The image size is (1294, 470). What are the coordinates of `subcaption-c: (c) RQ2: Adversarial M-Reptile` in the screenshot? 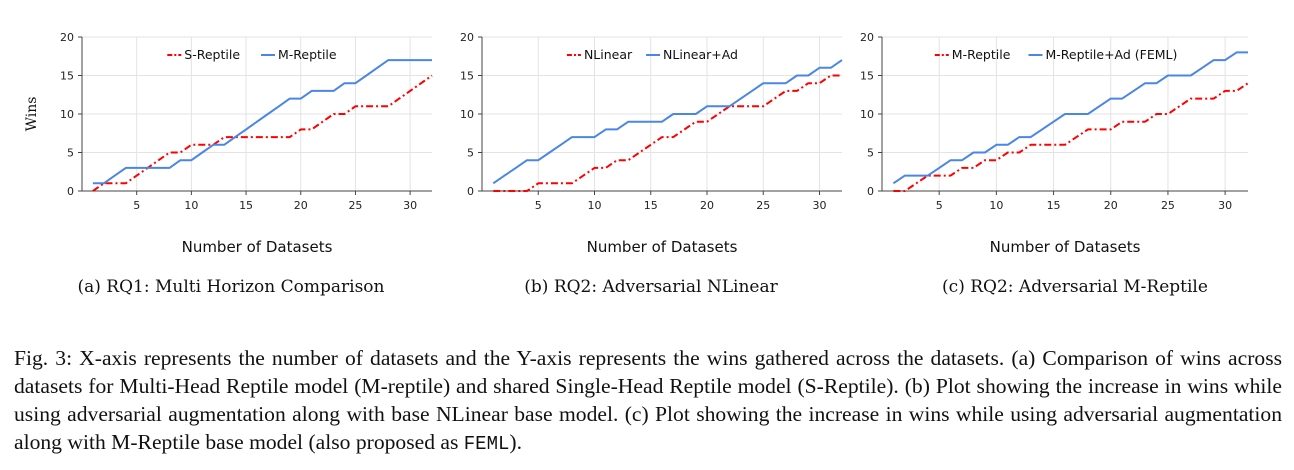 It's located at (1075, 287).